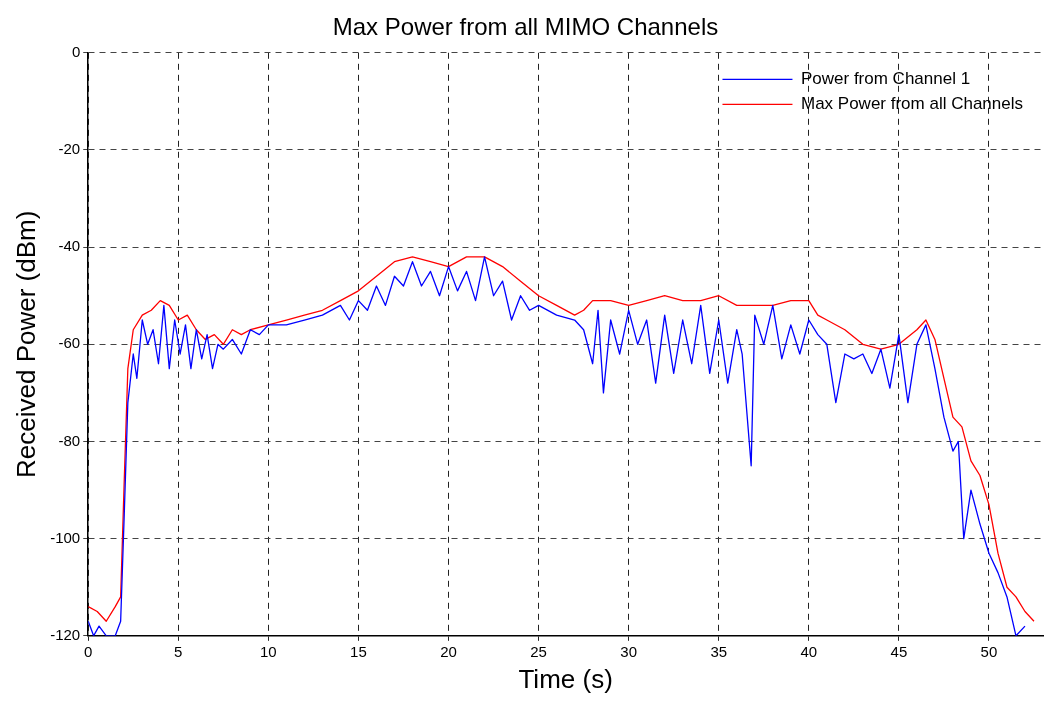 The width and height of the screenshot is (1055, 708). I want to click on x-tick-label: 25, so click(538, 651).